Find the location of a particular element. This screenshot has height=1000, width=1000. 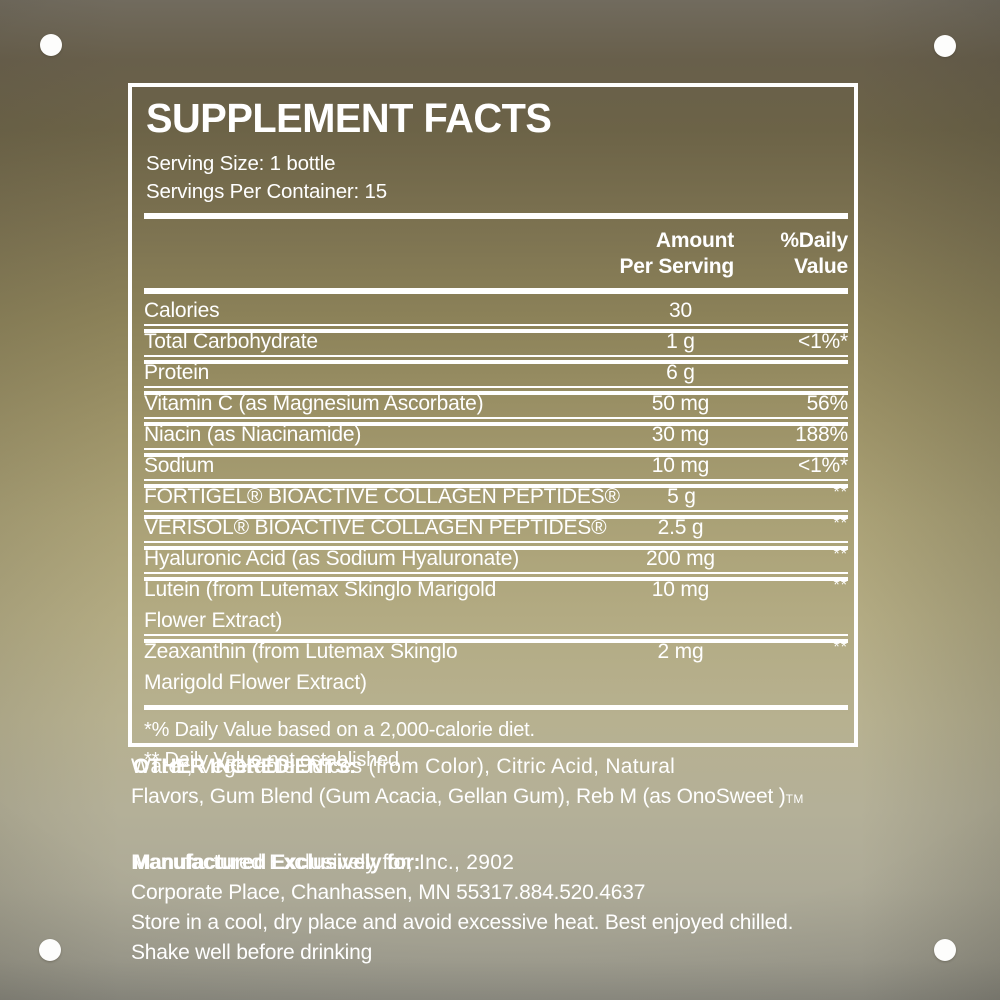

column-header-row: Amount Per Serving %Daily Value is located at coordinates (496, 253).